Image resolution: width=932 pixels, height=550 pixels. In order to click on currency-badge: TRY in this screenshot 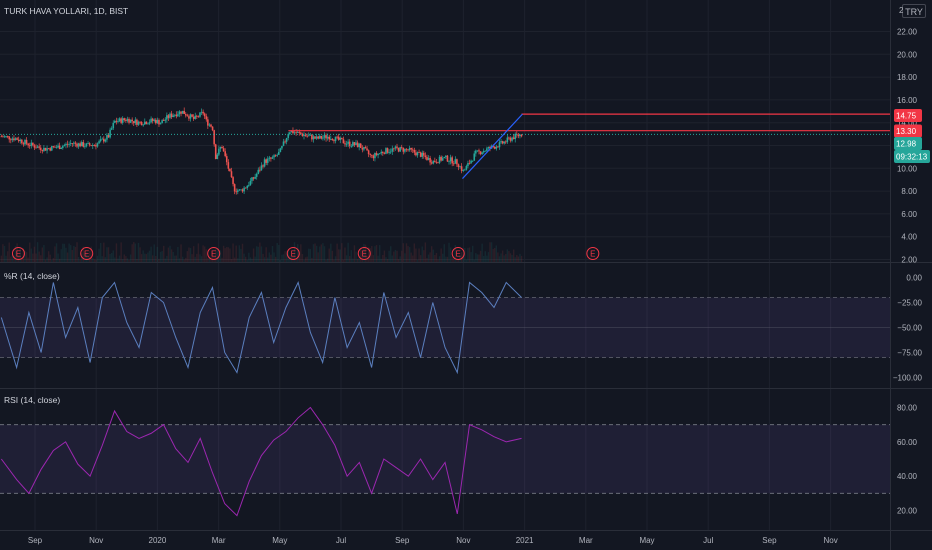, I will do `click(914, 11)`.